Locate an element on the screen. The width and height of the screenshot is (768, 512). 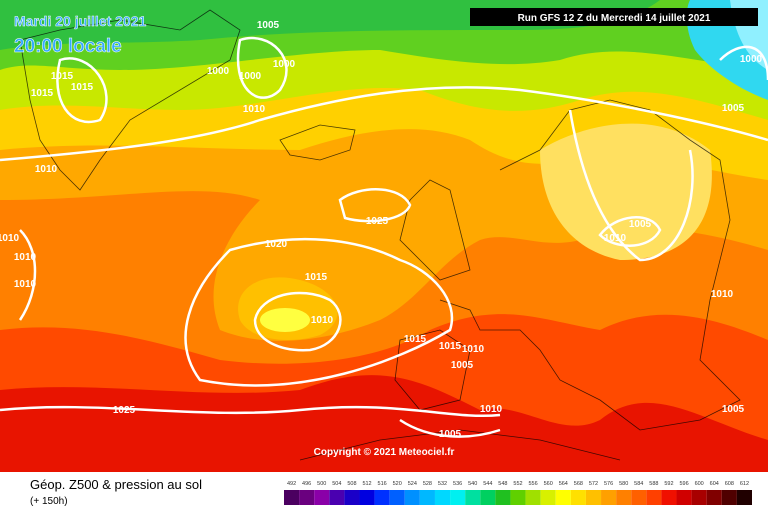
scale-label: 584 is located at coordinates (638, 484).